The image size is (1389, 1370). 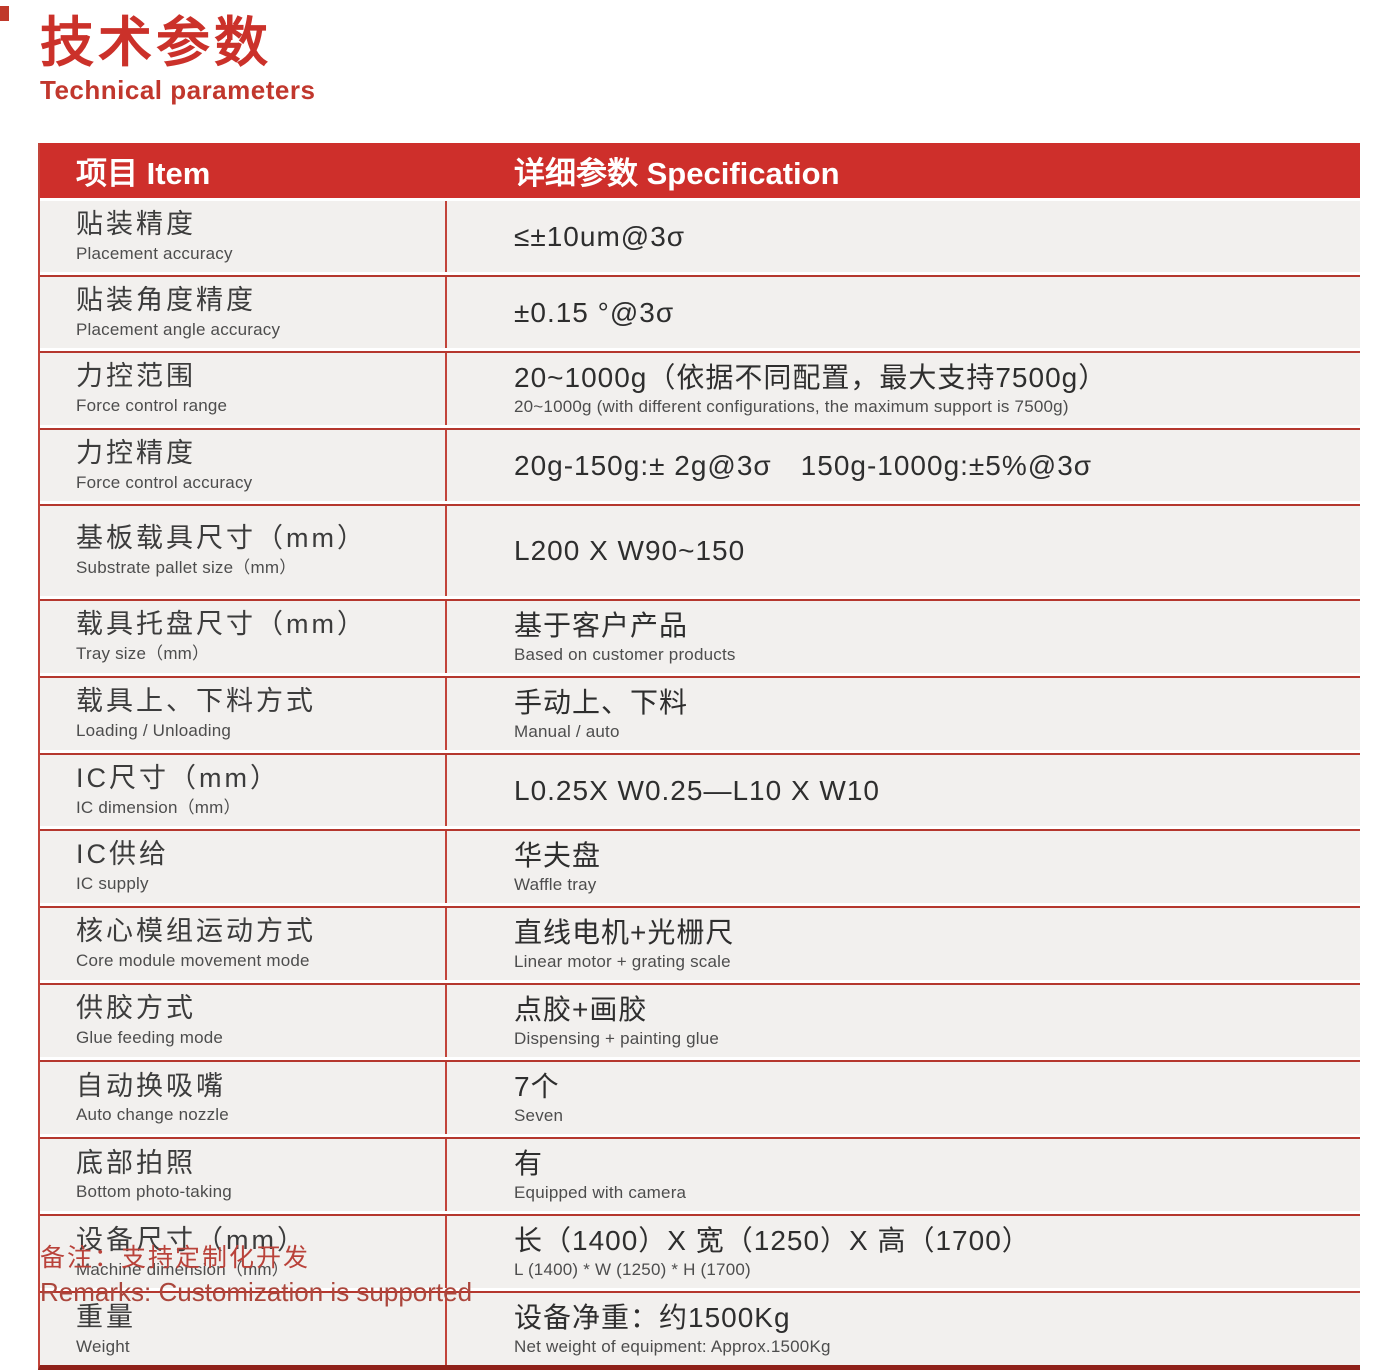 I want to click on spec-value: 直线电机+光栅尺, so click(x=624, y=932).